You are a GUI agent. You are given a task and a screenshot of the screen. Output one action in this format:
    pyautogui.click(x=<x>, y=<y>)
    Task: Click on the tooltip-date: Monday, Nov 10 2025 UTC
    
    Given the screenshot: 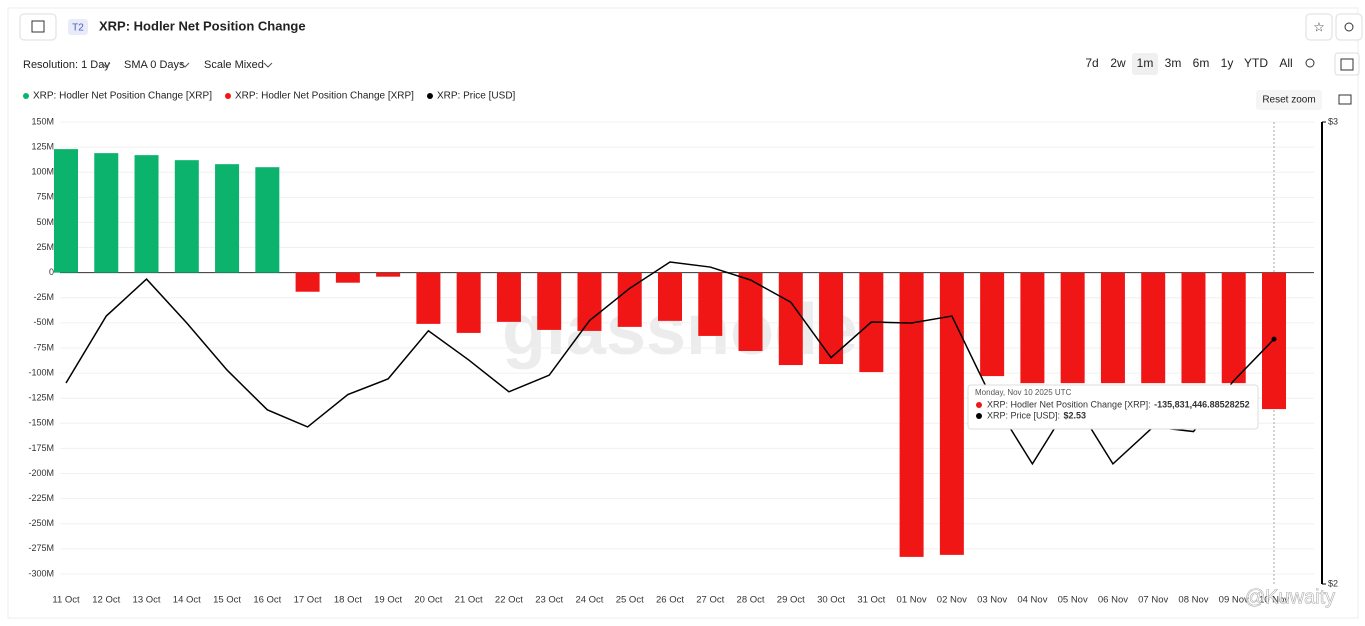 What is the action you would take?
    pyautogui.click(x=1023, y=392)
    